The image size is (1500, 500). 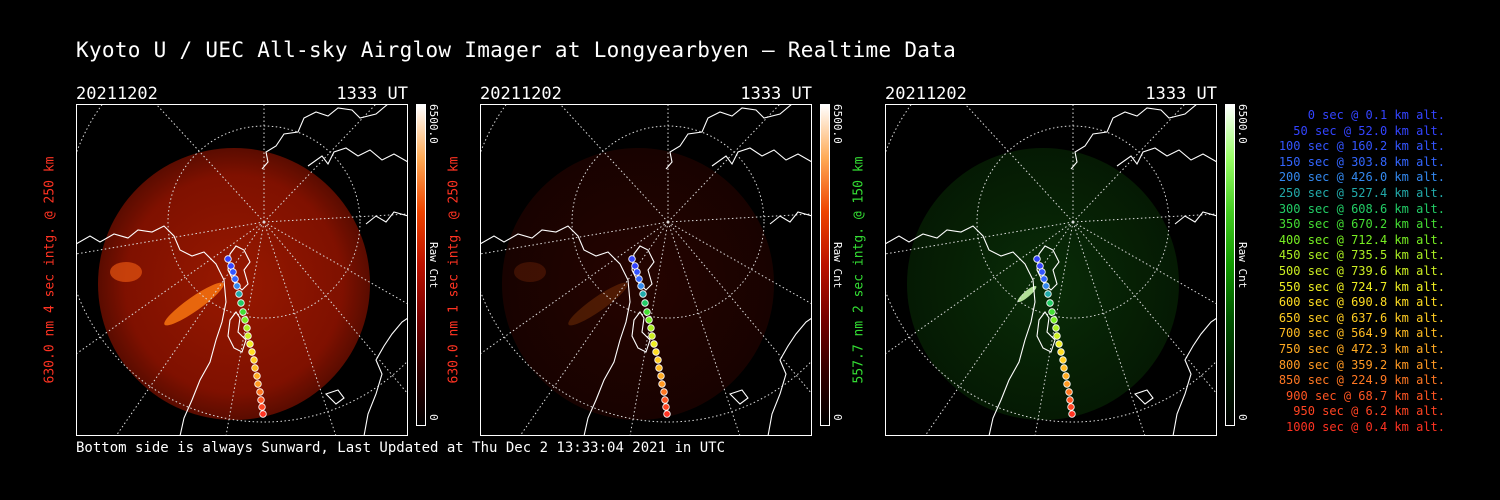 I want to click on legend-row: 700 sec @ 564.9 km alt., so click(x=1361, y=333).